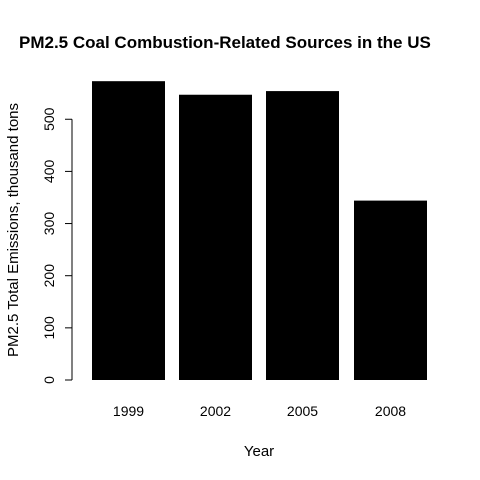 This screenshot has height=480, width=480. What do you see at coordinates (49, 276) in the screenshot?
I see `y-tick-label: 200` at bounding box center [49, 276].